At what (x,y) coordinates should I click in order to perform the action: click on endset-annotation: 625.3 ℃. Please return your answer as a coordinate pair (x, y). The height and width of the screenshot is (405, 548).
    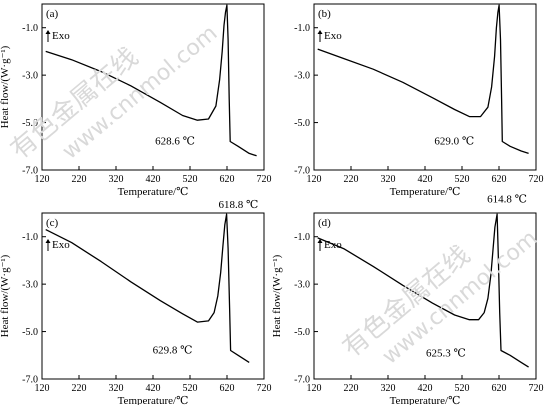
    Looking at the image, I should click on (446, 354).